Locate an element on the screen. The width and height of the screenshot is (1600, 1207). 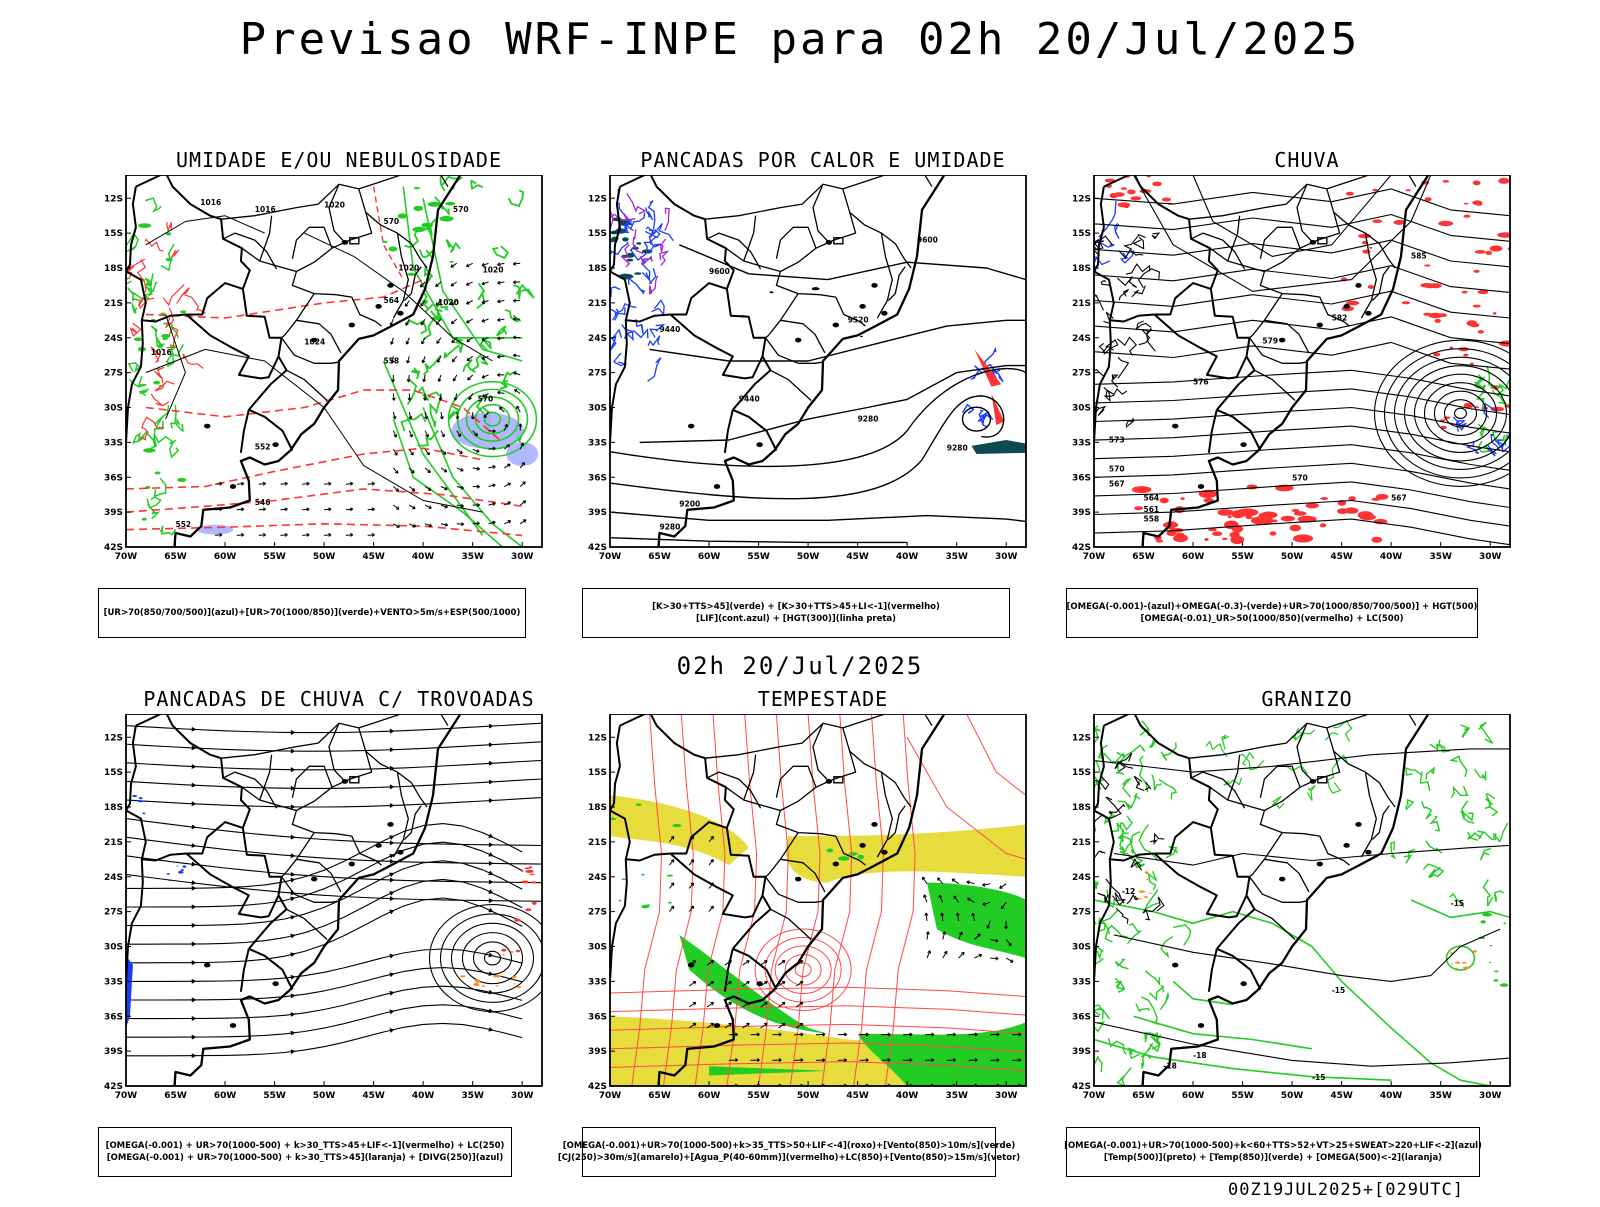
contour-label: 9600 is located at coordinates (719, 271).